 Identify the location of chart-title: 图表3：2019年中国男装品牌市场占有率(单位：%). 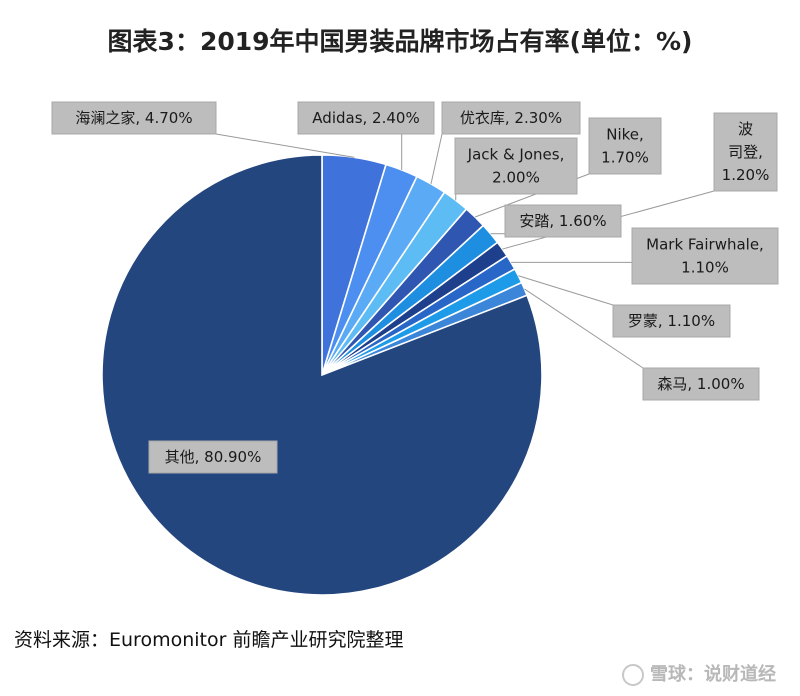
(400, 41).